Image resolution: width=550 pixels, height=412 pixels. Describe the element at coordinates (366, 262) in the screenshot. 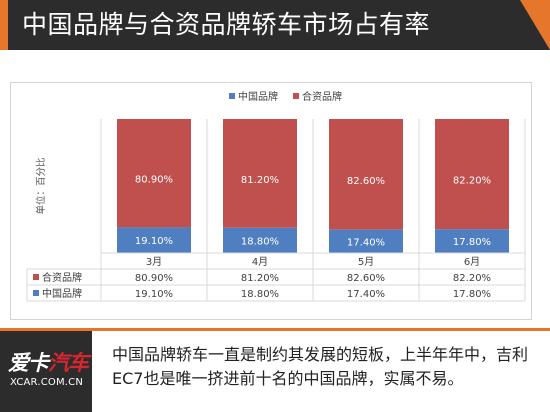

I see `category-label-3: 5月` at that location.